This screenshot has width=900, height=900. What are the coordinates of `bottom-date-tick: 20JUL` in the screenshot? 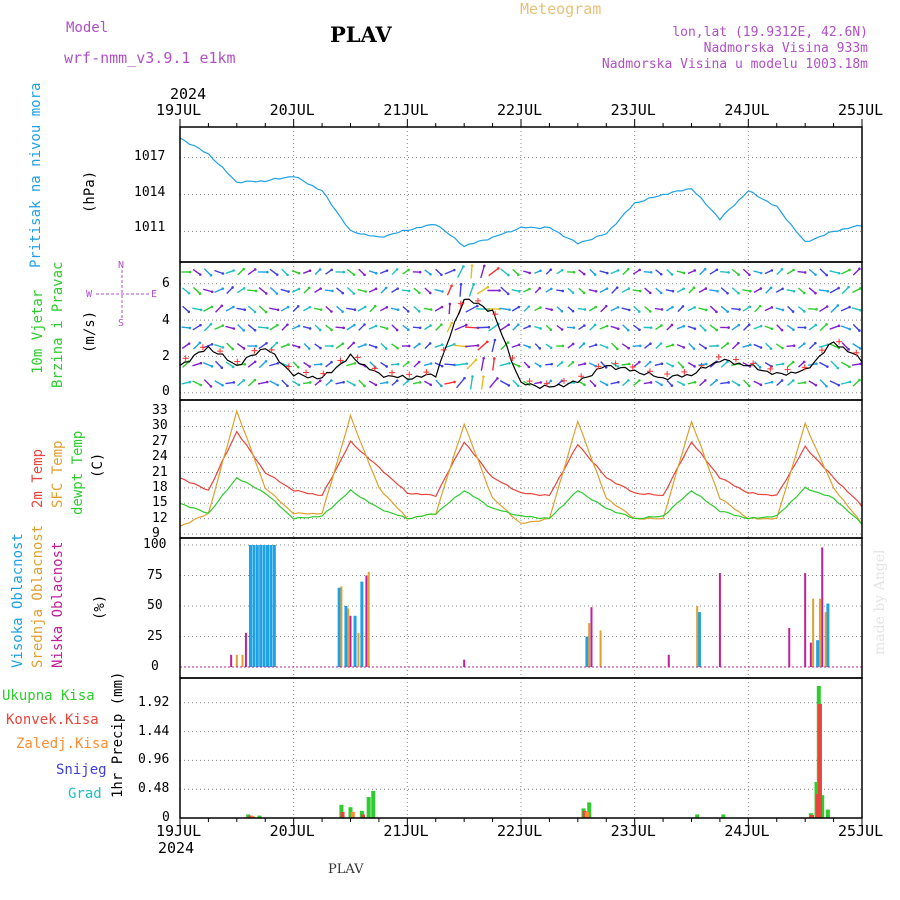 It's located at (292, 831).